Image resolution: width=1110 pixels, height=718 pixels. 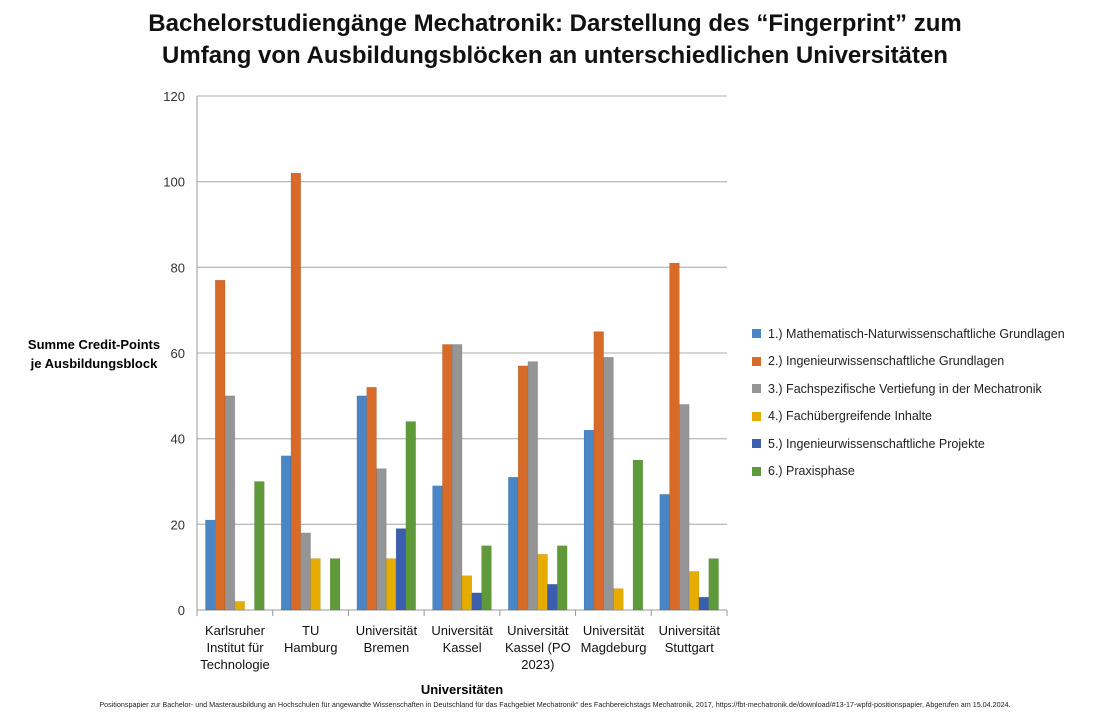 I want to click on x-tick-label-line: Kassel (PO, so click(x=537, y=647).